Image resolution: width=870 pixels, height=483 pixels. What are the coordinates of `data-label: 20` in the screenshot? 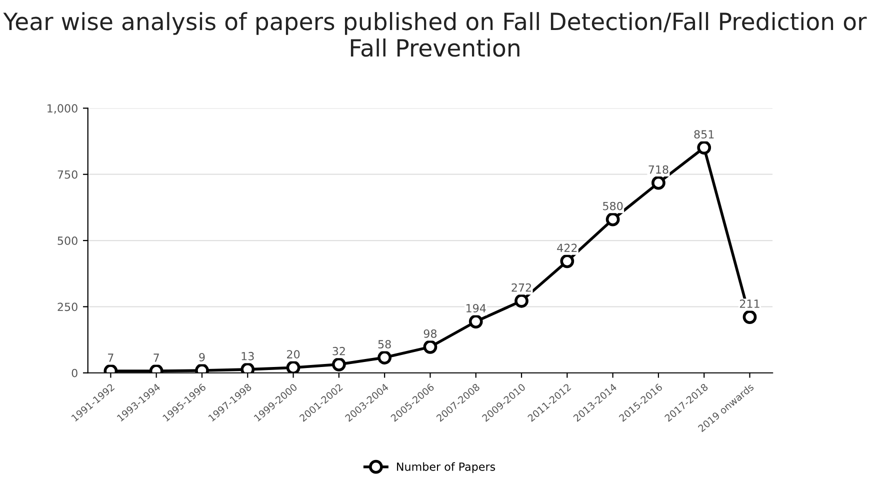 It's located at (293, 354).